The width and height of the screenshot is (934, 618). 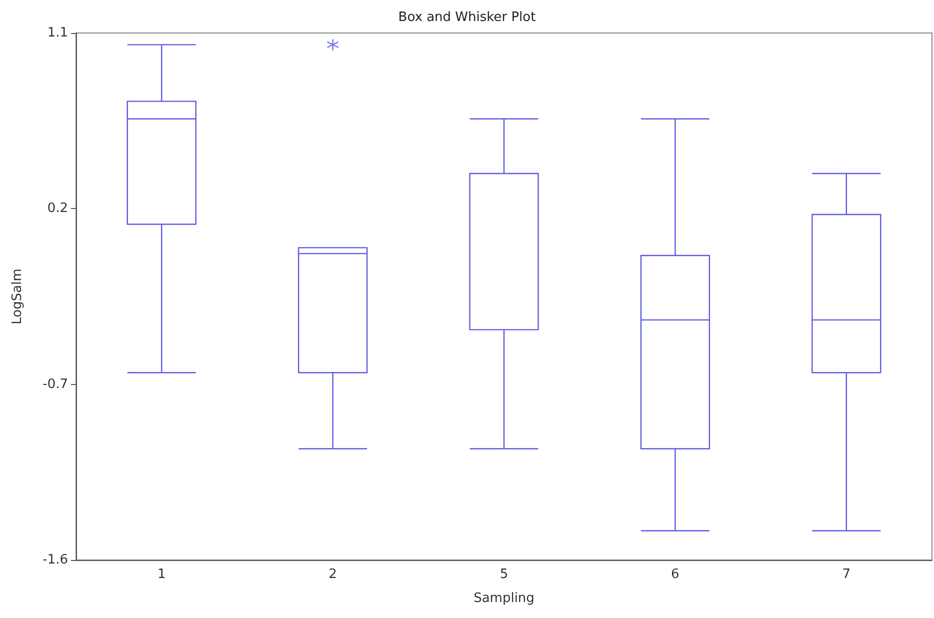 I want to click on x-tick-label: 2, so click(x=332, y=574).